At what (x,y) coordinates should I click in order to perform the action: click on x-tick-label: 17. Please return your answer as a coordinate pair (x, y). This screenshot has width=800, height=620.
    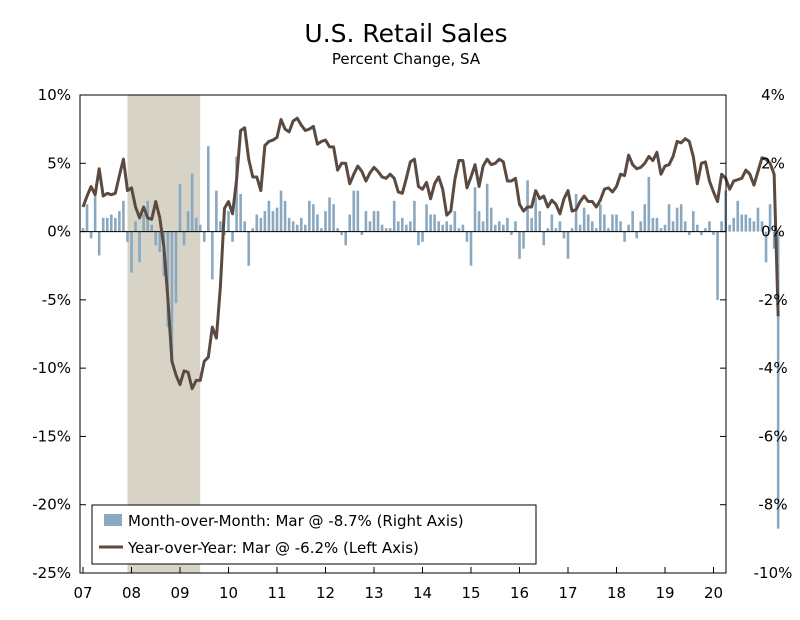
    Looking at the image, I should click on (567, 593).